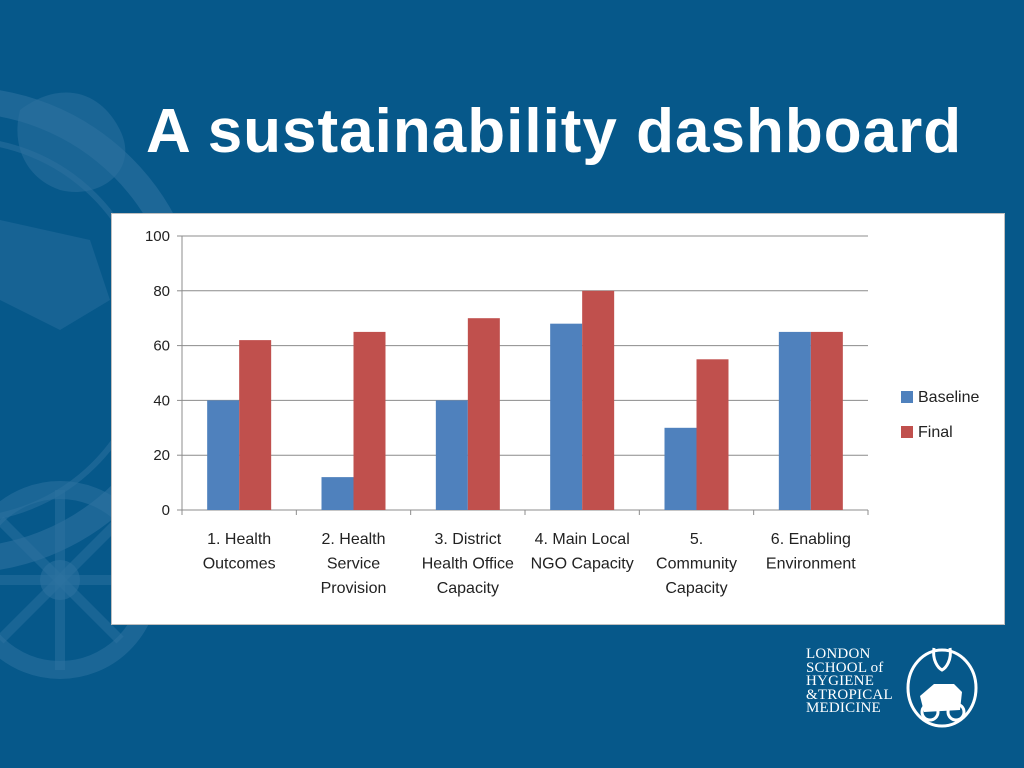 The image size is (1024, 768). What do you see at coordinates (845, 667) in the screenshot?
I see `logo-line: SCHOOL of` at bounding box center [845, 667].